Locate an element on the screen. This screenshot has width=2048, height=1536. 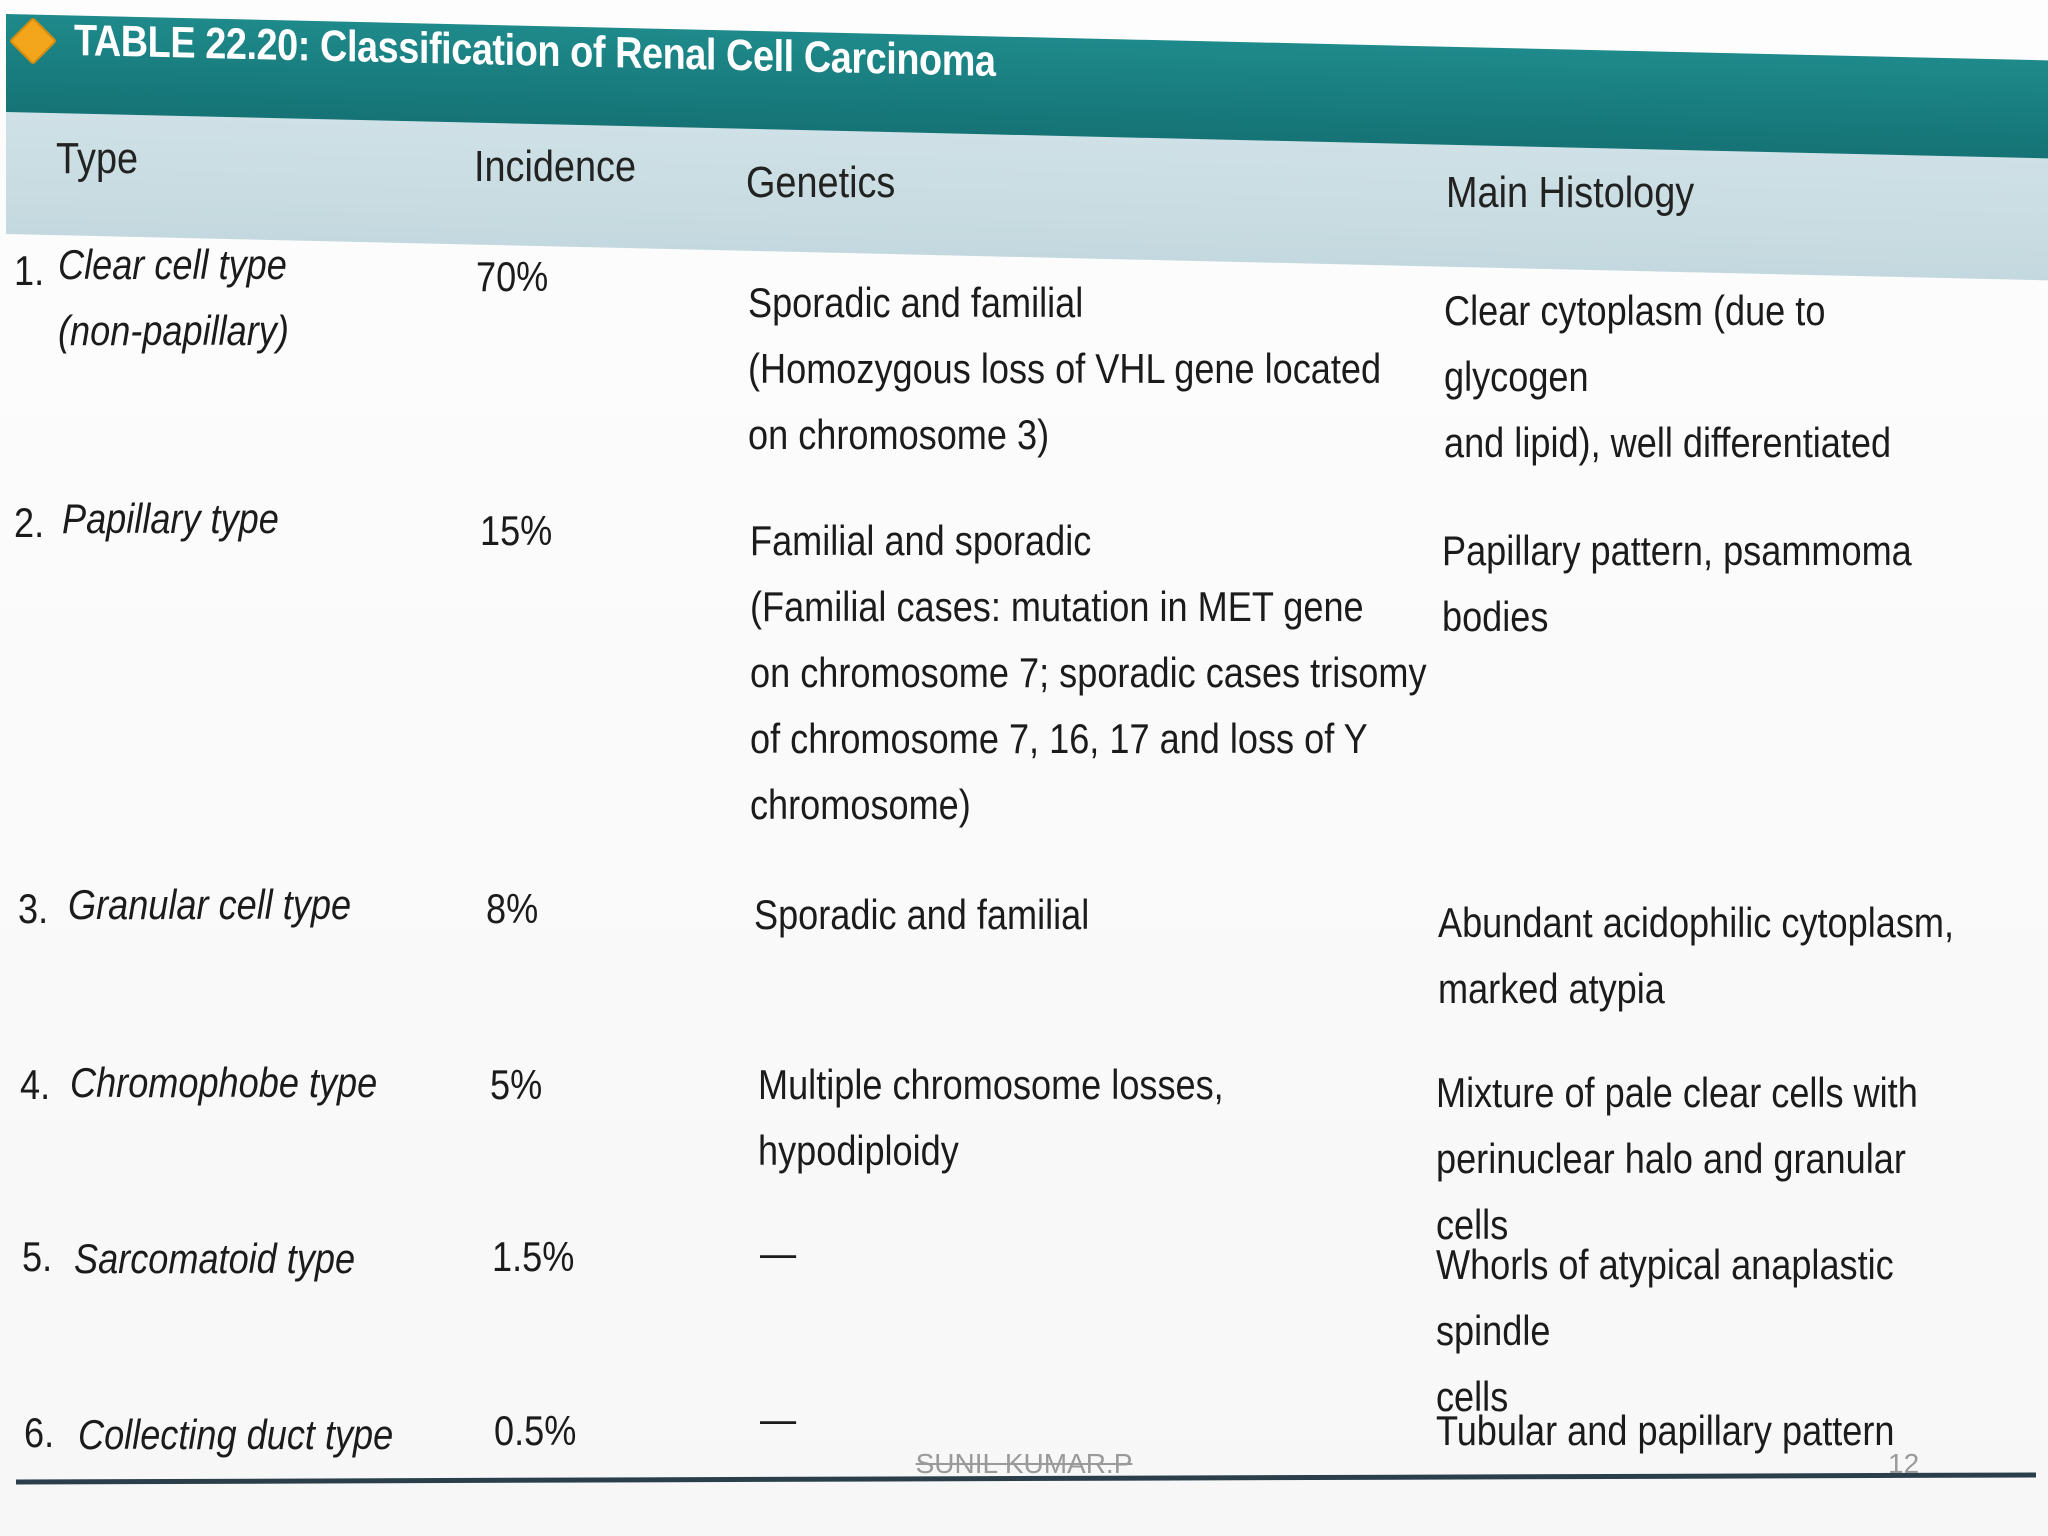
incidence-cell-2: 15% is located at coordinates (516, 530).